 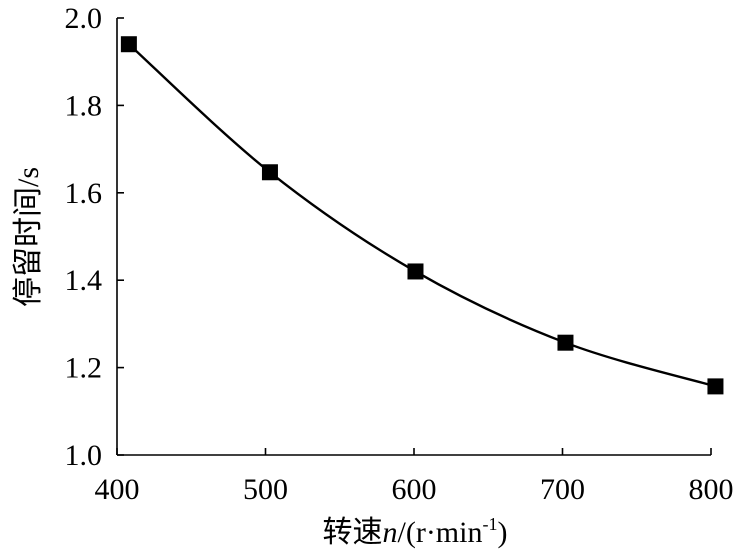 What do you see at coordinates (84, 280) in the screenshot?
I see `y-tick-label: 1.4` at bounding box center [84, 280].